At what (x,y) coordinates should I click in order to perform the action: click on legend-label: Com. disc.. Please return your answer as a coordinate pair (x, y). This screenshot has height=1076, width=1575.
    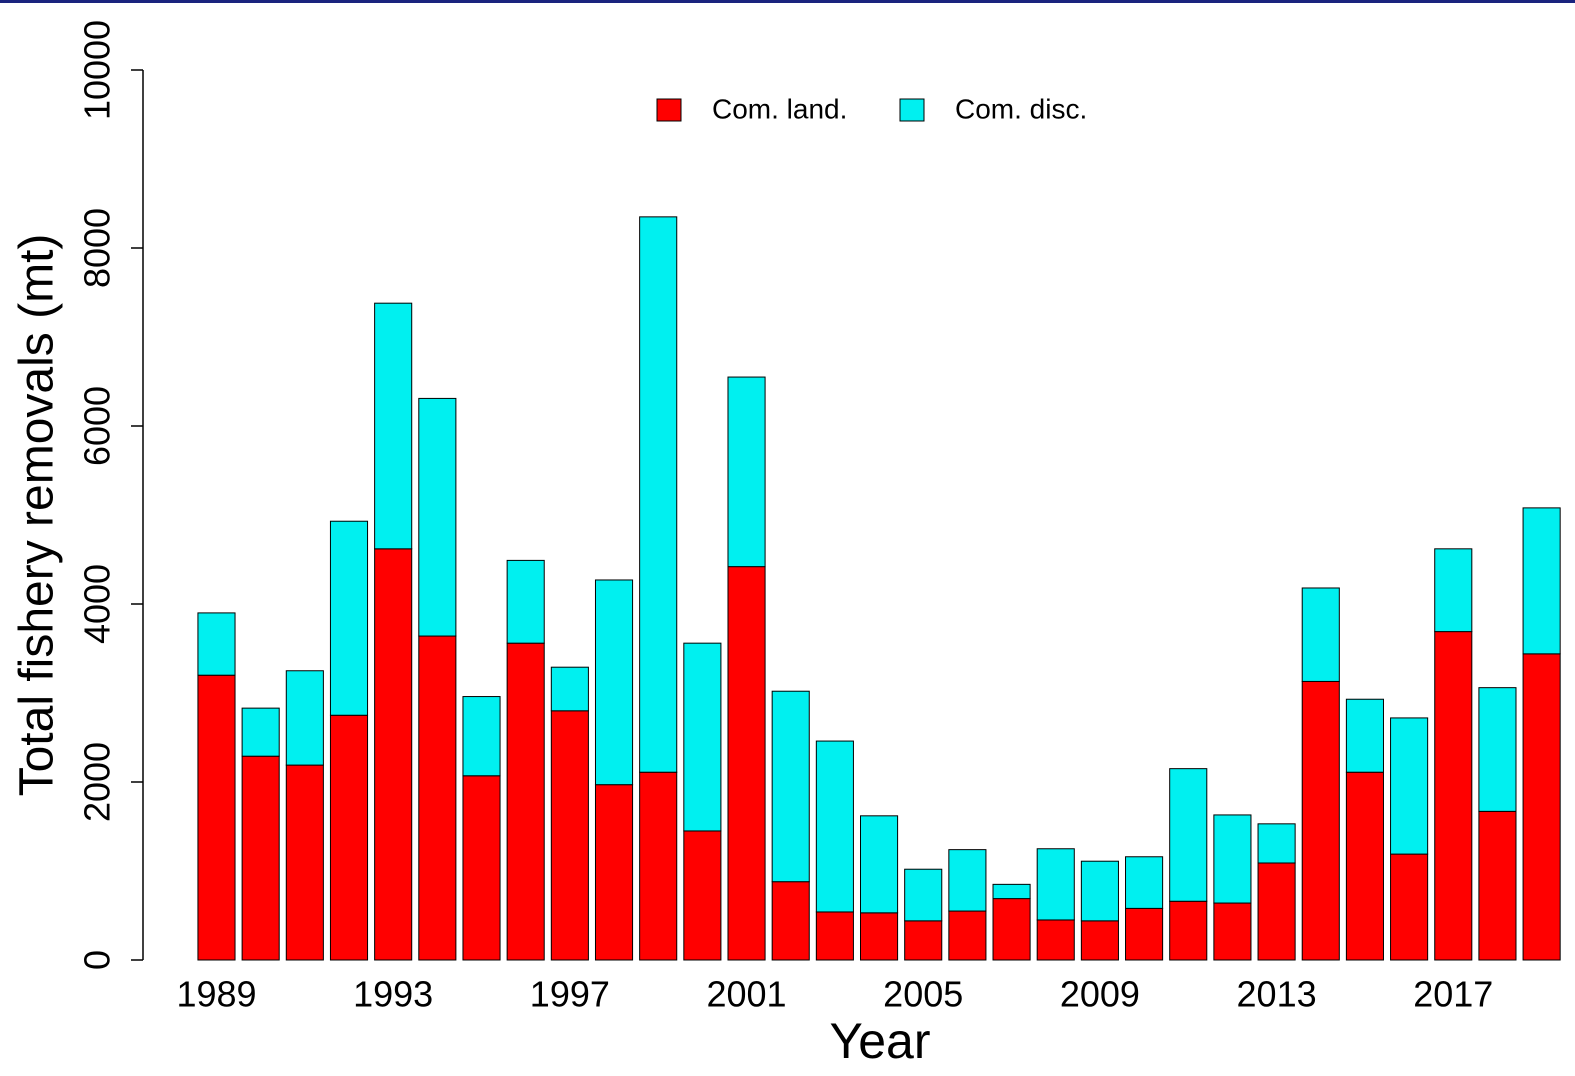
    Looking at the image, I should click on (1021, 108).